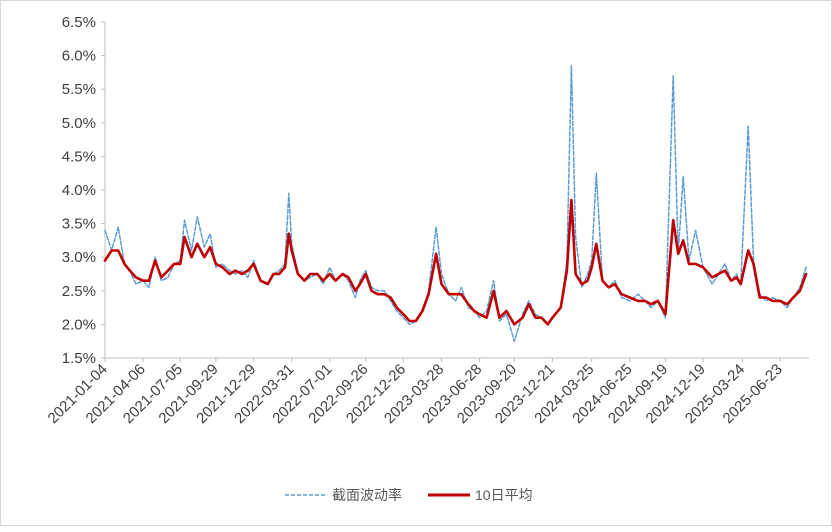 The width and height of the screenshot is (832, 532). Describe the element at coordinates (79, 291) in the screenshot. I see `y-tick-label: 2.5%` at that location.